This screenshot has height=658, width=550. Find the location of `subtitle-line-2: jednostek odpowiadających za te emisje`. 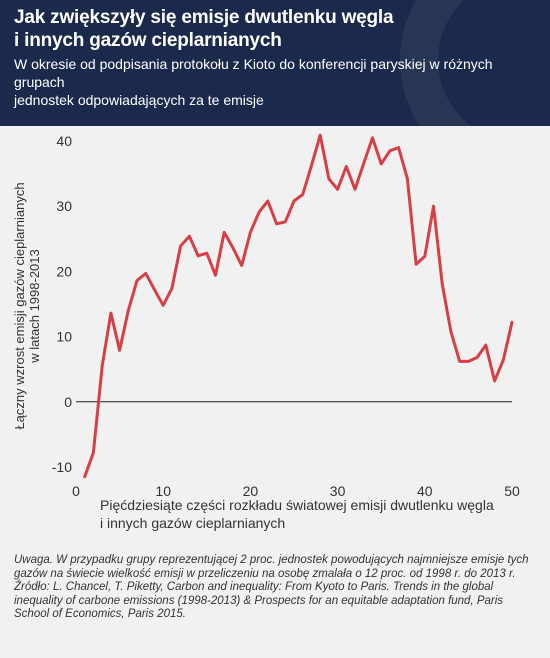

subtitle-line-2: jednostek odpowiadających za te emisje is located at coordinates (139, 100).